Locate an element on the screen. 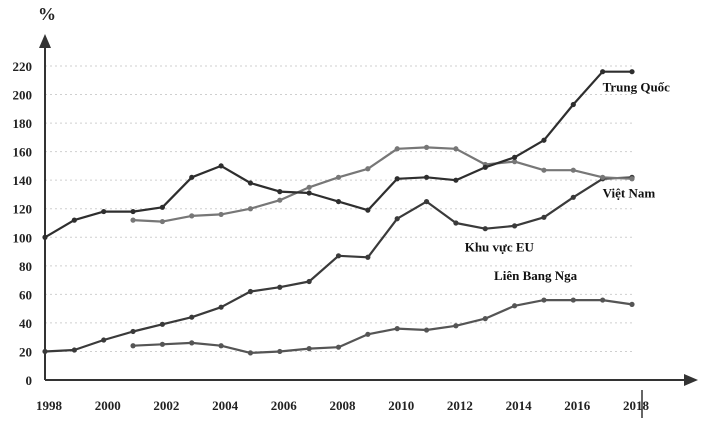  series-3-point-2012 is located at coordinates (456, 326).